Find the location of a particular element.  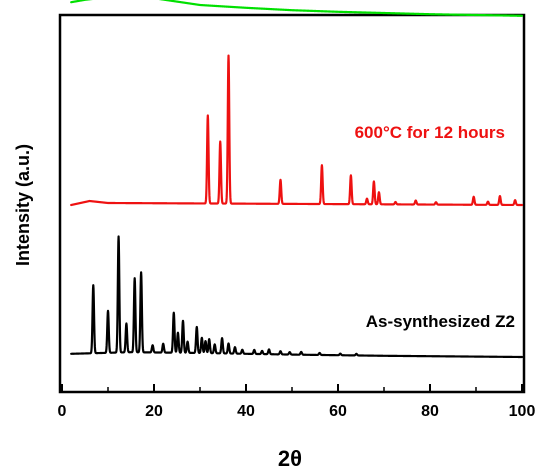

x-tick-label-80: 80 is located at coordinates (430, 411).